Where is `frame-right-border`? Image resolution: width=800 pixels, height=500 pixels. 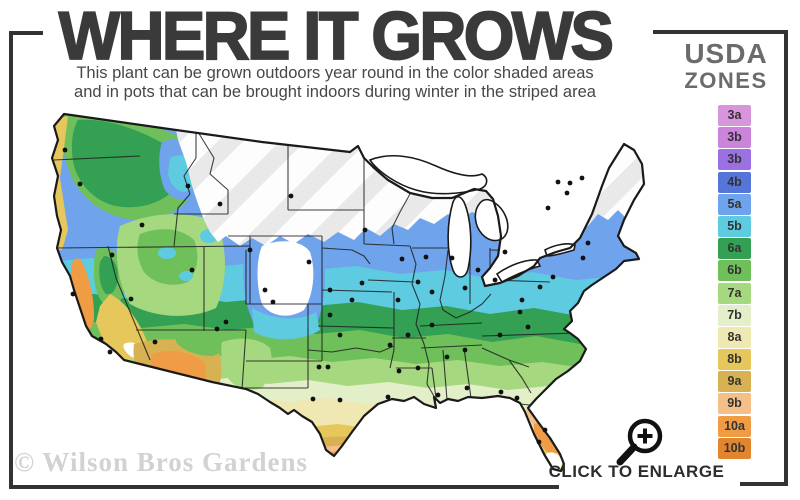
frame-right-border is located at coordinates (786, 257).